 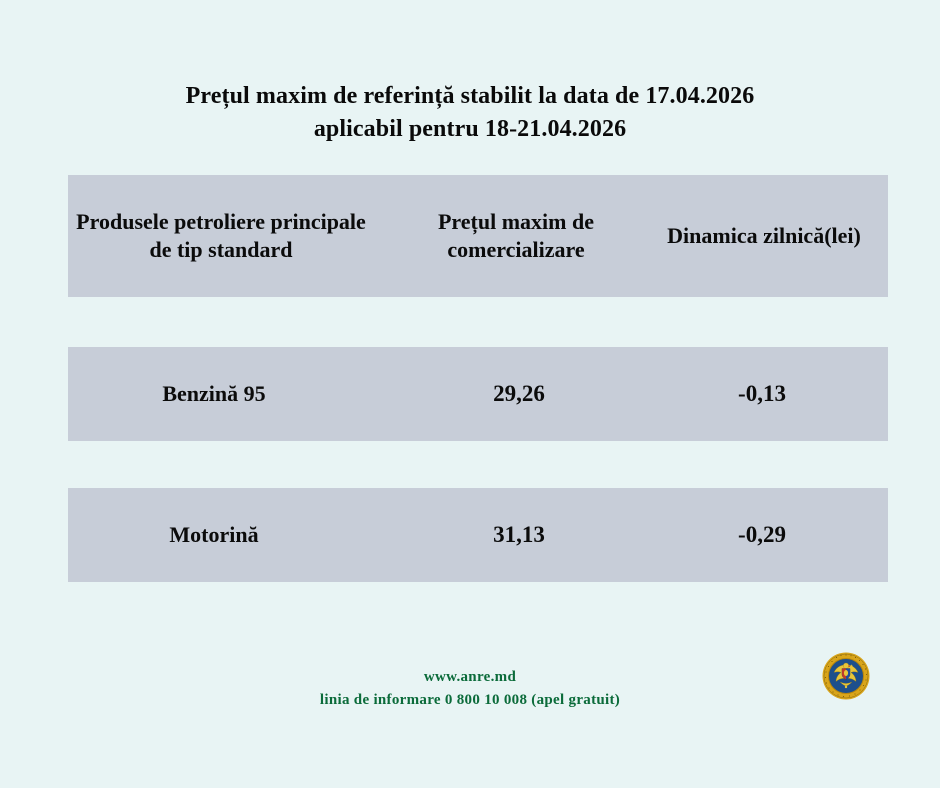 What do you see at coordinates (470, 677) in the screenshot?
I see `footer-website-link: www.anre.md` at bounding box center [470, 677].